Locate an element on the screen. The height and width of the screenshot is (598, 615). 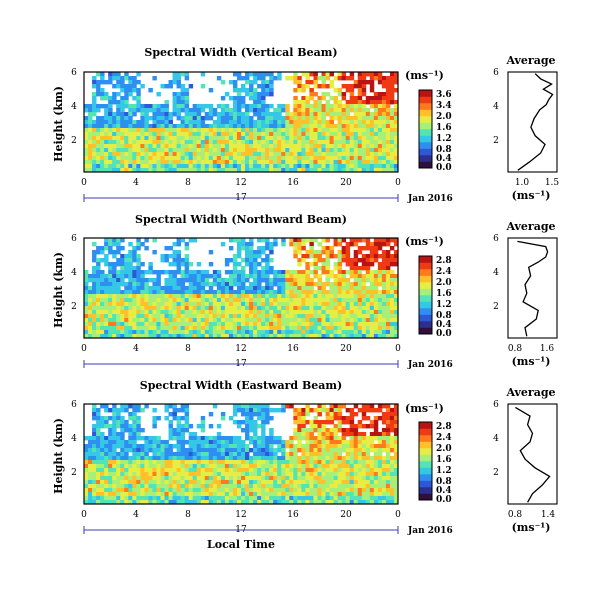
colorbar-tick-label: 0.4 is located at coordinates (444, 325).